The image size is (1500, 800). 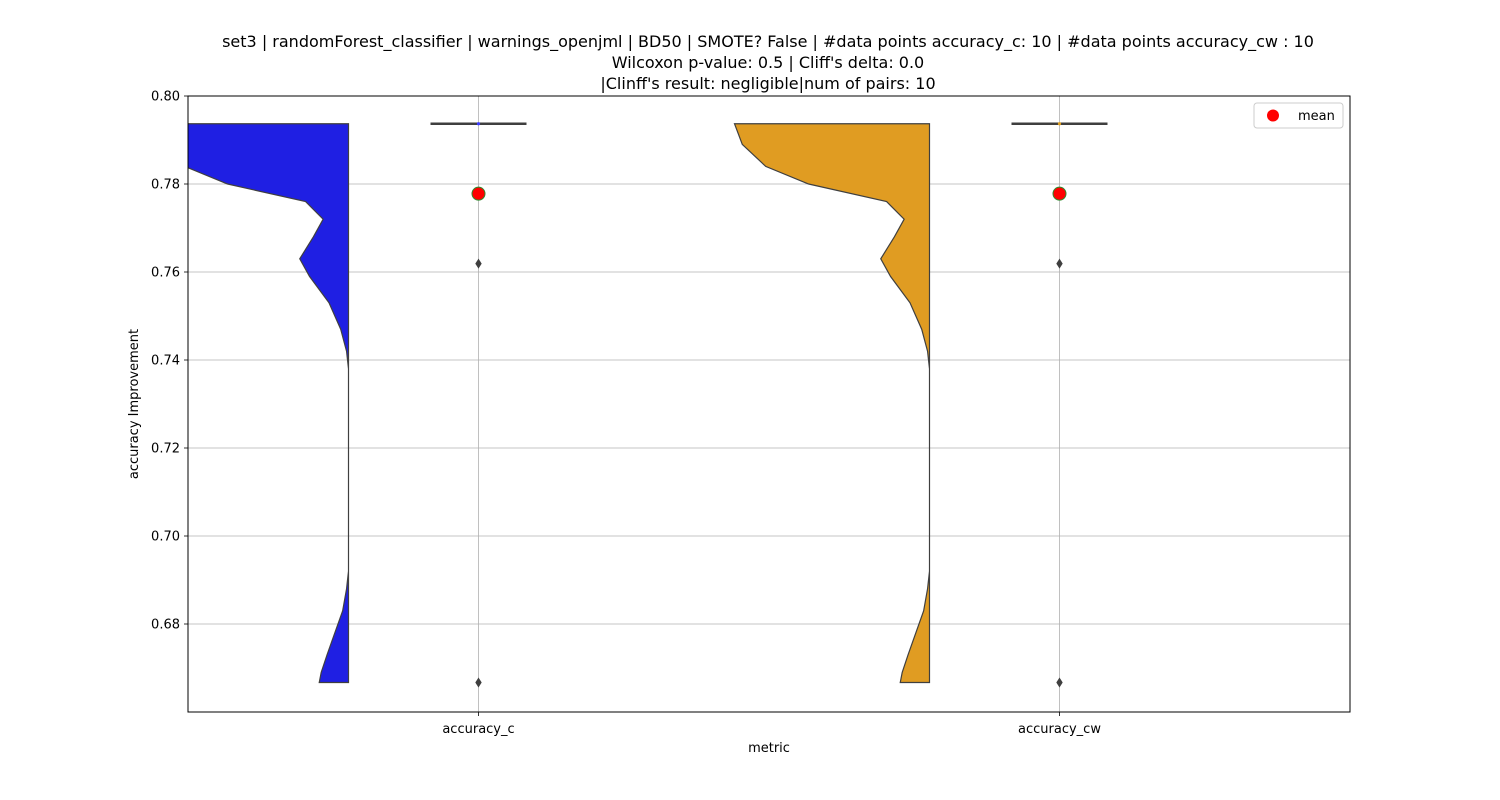 I want to click on y-axis-label: accuracy Improvement, so click(x=134, y=404).